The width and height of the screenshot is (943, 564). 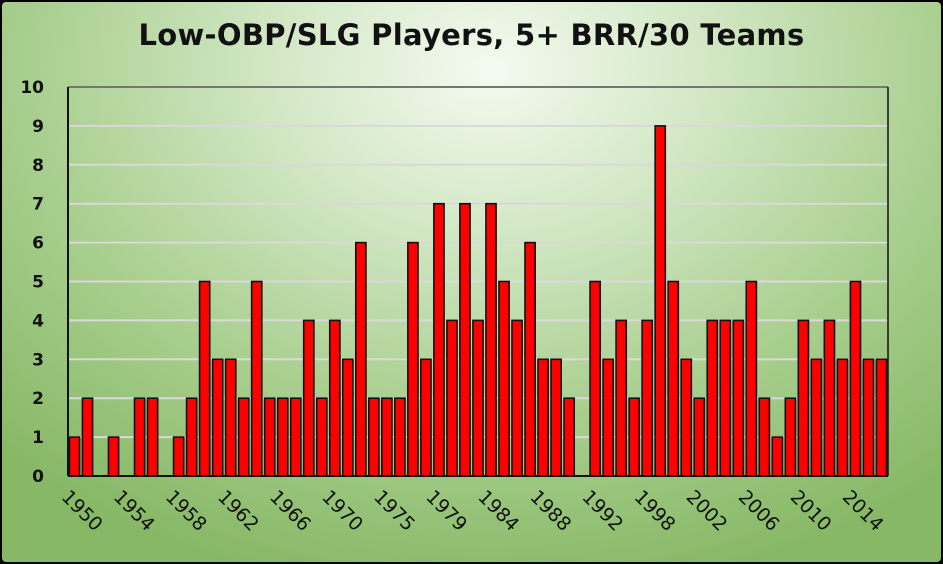 What do you see at coordinates (38, 283) in the screenshot?
I see `y-tick-label: 5` at bounding box center [38, 283].